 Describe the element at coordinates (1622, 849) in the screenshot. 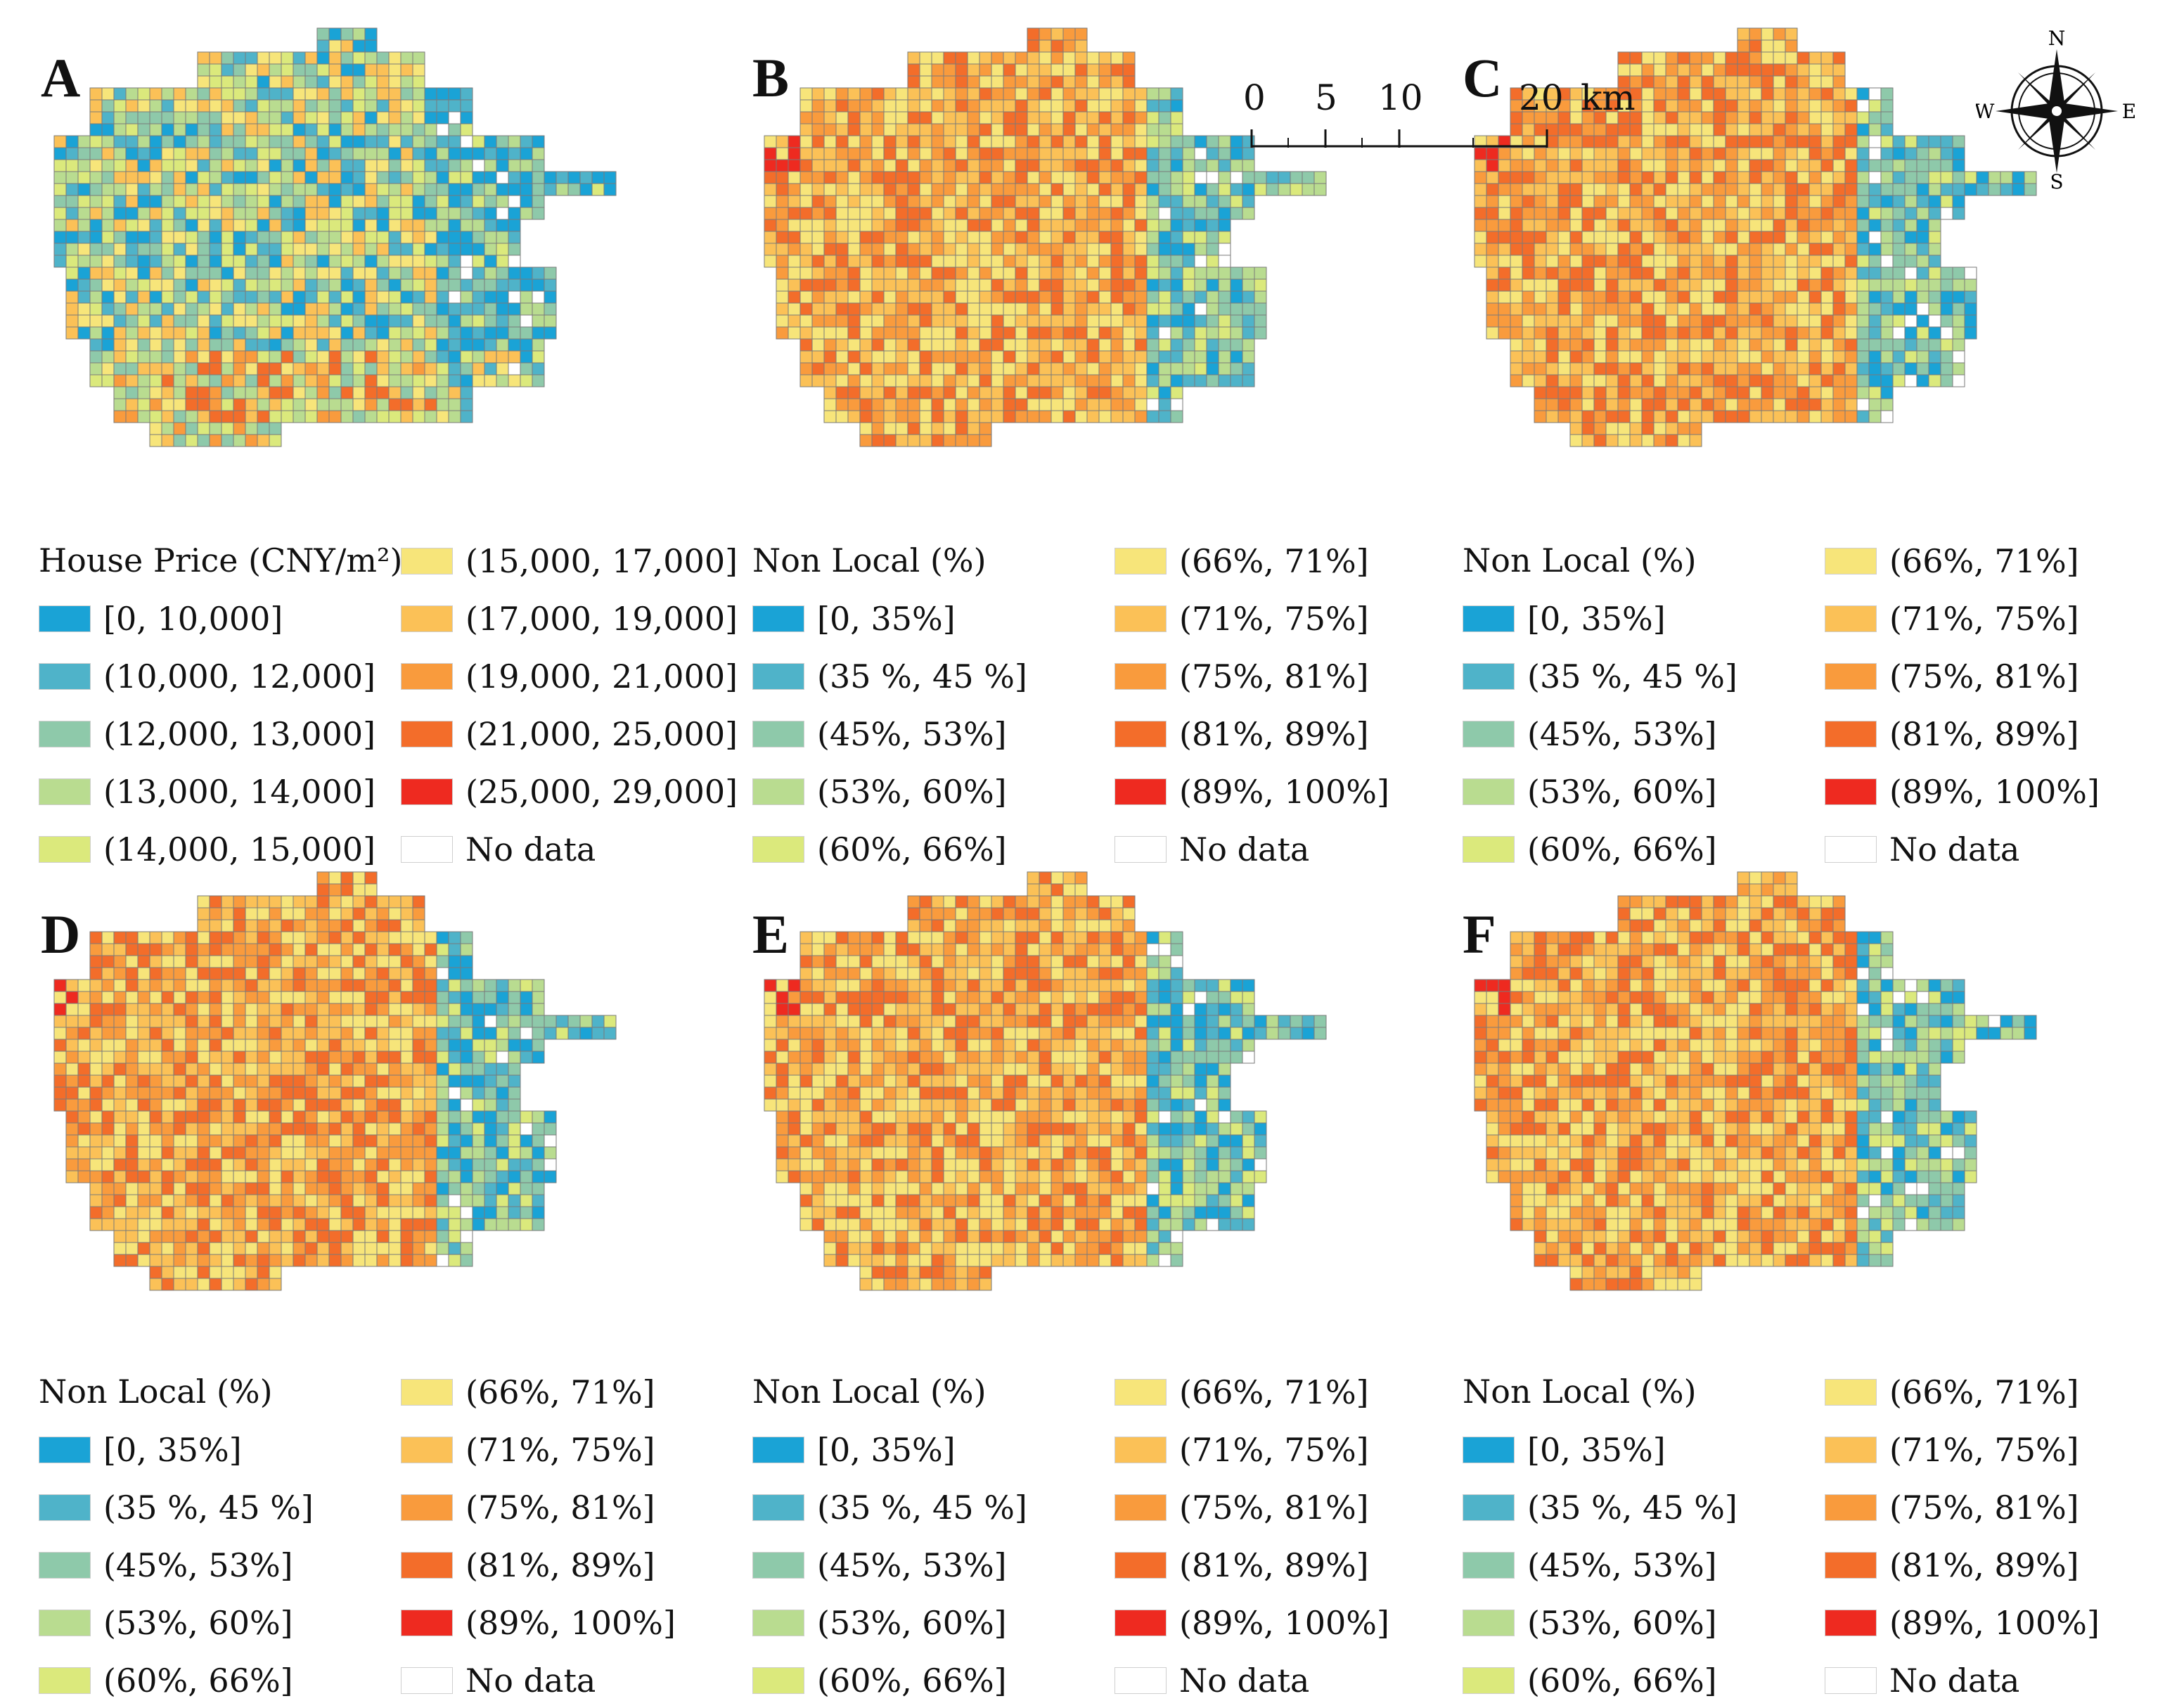

I see `legend-label: (60%, 66%]` at that location.